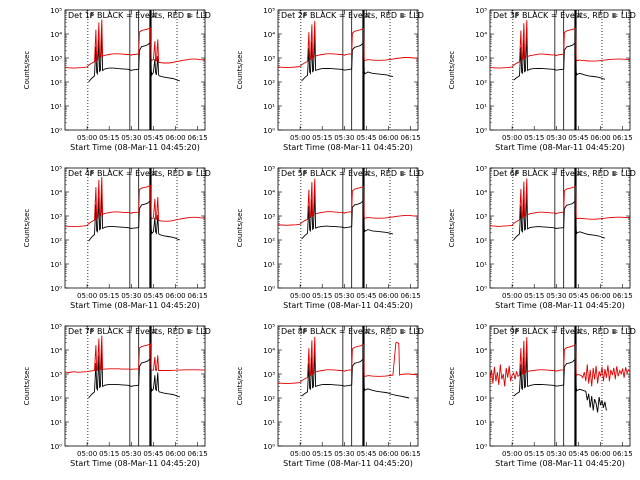  I want to click on x-tick-label: 06:00, so click(388, 454).